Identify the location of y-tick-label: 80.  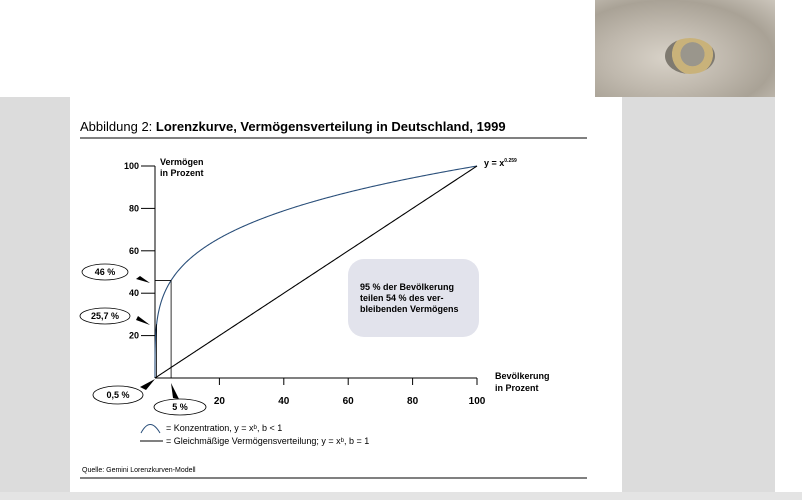
(134, 208).